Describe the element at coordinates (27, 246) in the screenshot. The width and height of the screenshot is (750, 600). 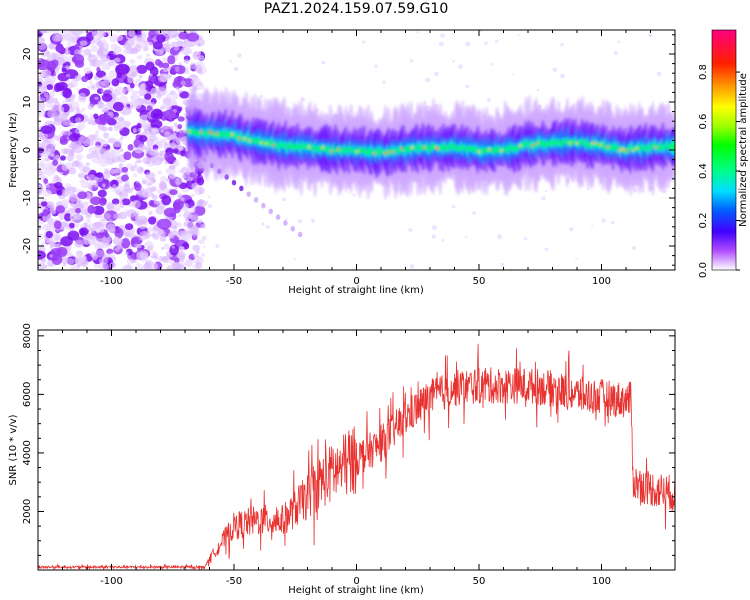
I see `y-tick-label: -20` at that location.